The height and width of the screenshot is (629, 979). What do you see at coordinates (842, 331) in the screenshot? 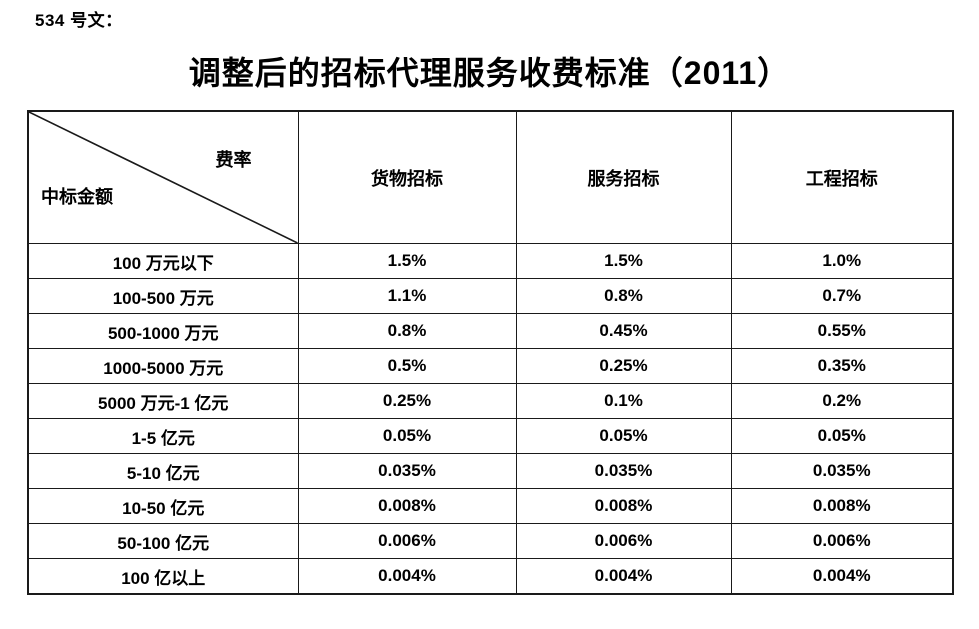
I see `fee-value-cell: 0.55%` at bounding box center [842, 331].